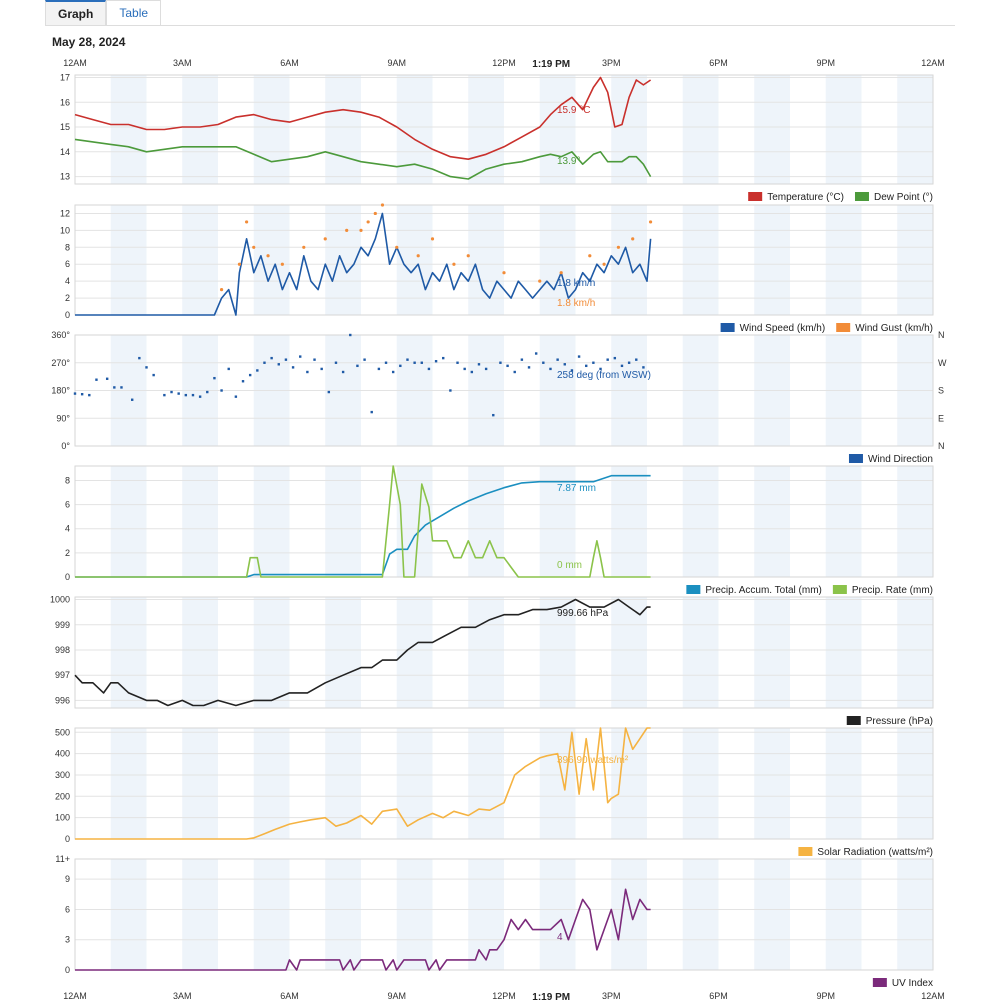 Image resolution: width=1000 pixels, height=1000 pixels. Describe the element at coordinates (892, 590) in the screenshot. I see `legend-label: Precip. Rate (mm)` at that location.